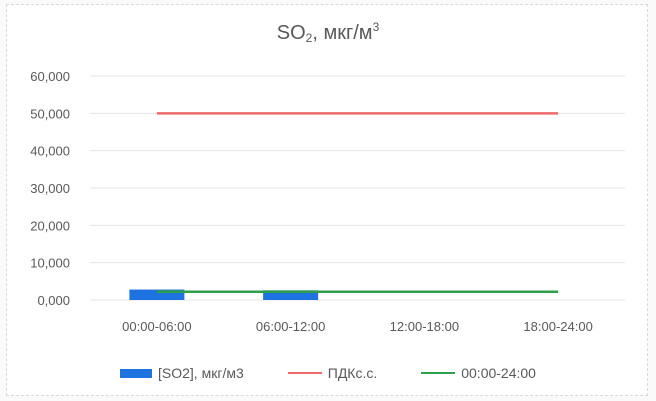 This screenshot has height=401, width=656. What do you see at coordinates (50, 113) in the screenshot?
I see `y-tick-label: 50,000` at bounding box center [50, 113].